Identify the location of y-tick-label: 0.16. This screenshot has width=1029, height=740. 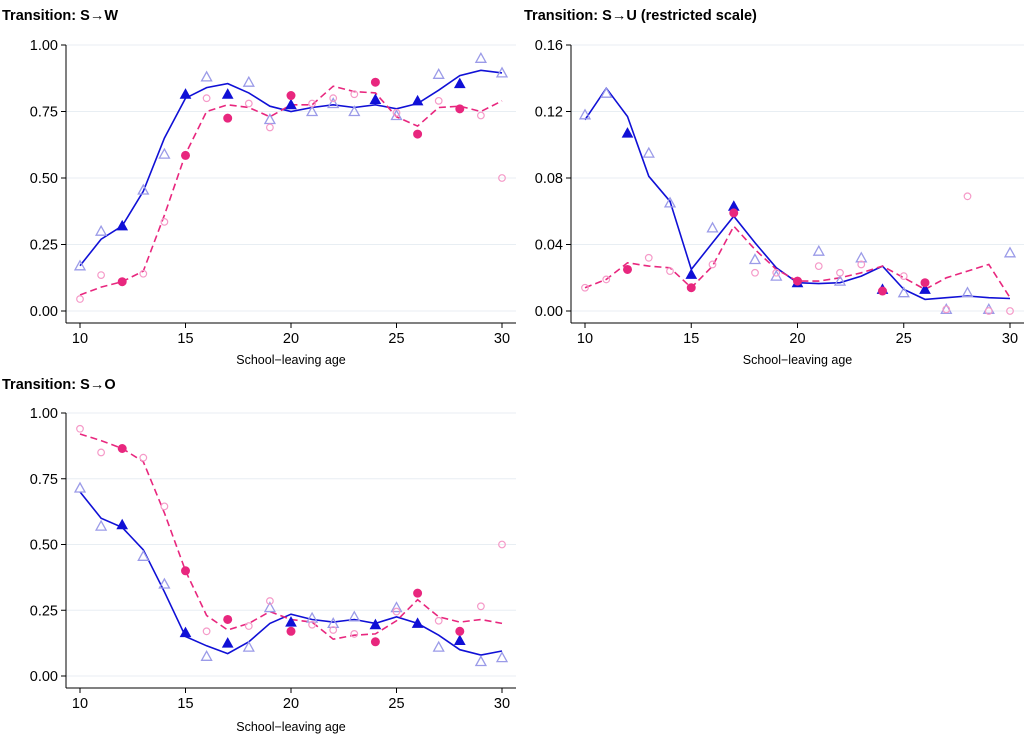
(549, 46).